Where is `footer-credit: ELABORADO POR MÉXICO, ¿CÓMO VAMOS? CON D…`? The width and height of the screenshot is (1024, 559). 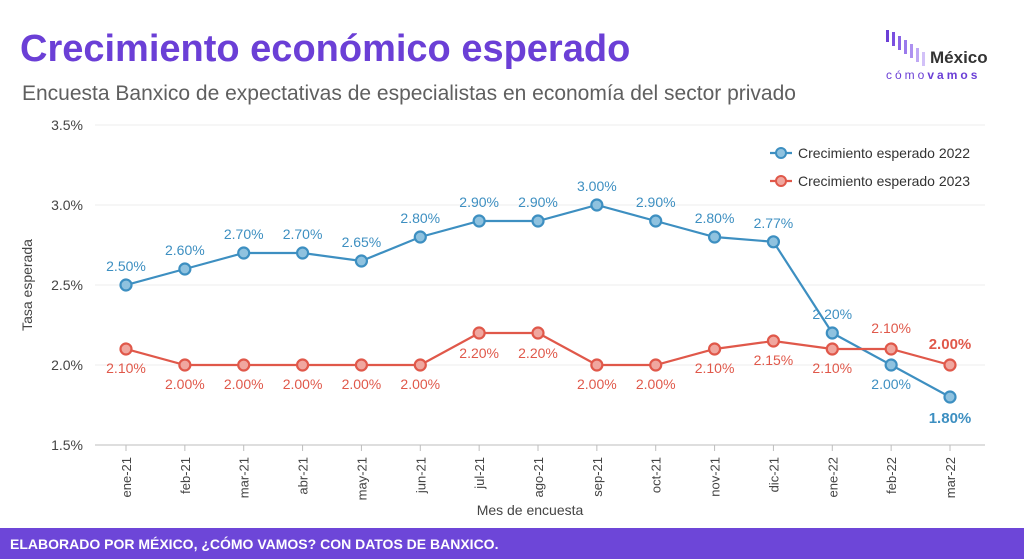
footer-credit: ELABORADO POR MÉXICO, ¿CÓMO VAMOS? CON D… is located at coordinates (254, 544).